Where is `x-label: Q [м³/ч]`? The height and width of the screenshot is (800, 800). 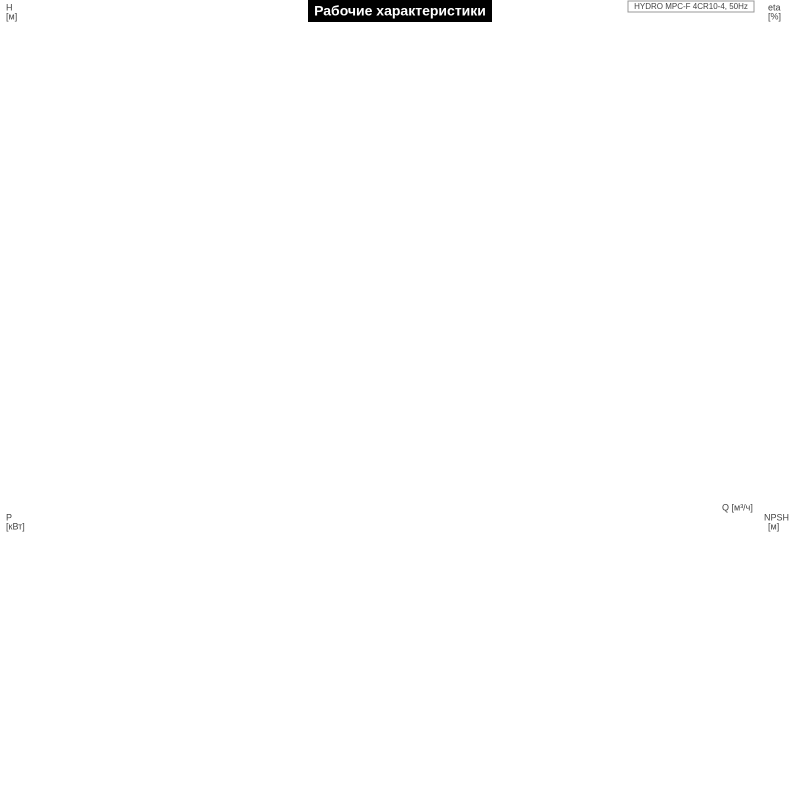 x-label: Q [м³/ч] is located at coordinates (737, 507).